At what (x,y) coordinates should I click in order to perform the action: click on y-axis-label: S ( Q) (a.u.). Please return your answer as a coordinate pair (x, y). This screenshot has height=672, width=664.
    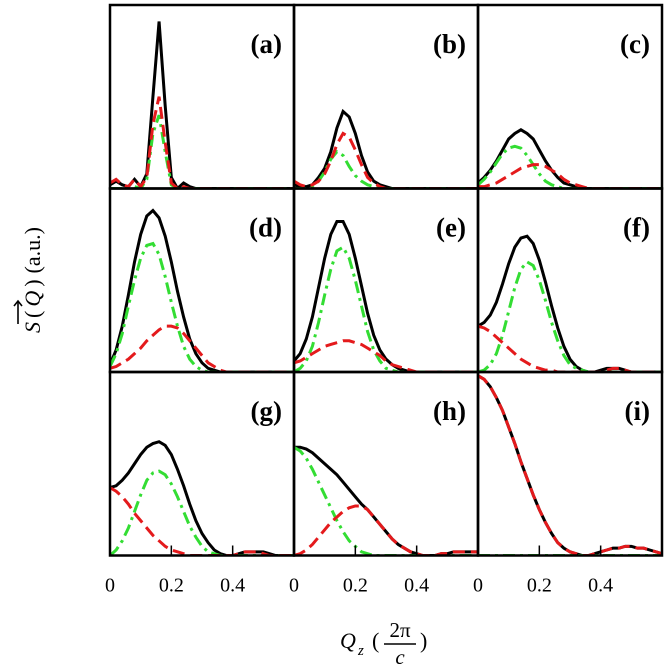
    Looking at the image, I should click on (29, 280).